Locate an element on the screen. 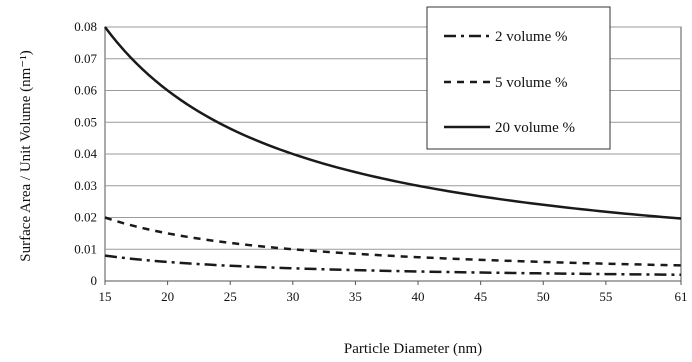 Image resolution: width=692 pixels, height=362 pixels. x-tick-label: 30 is located at coordinates (292, 296).